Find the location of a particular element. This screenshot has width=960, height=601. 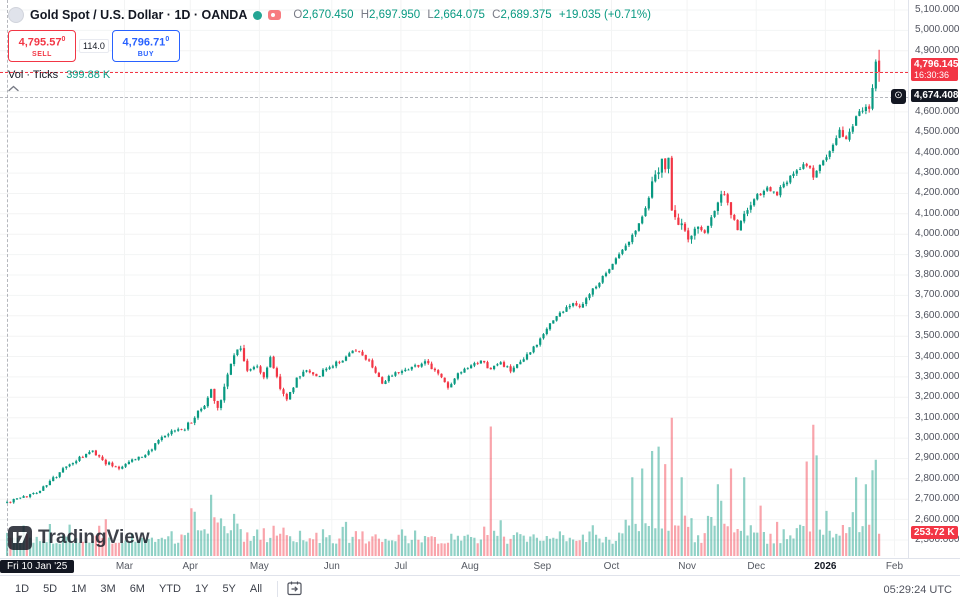

sell-button: 4,795.570 SELL is located at coordinates (42, 46).